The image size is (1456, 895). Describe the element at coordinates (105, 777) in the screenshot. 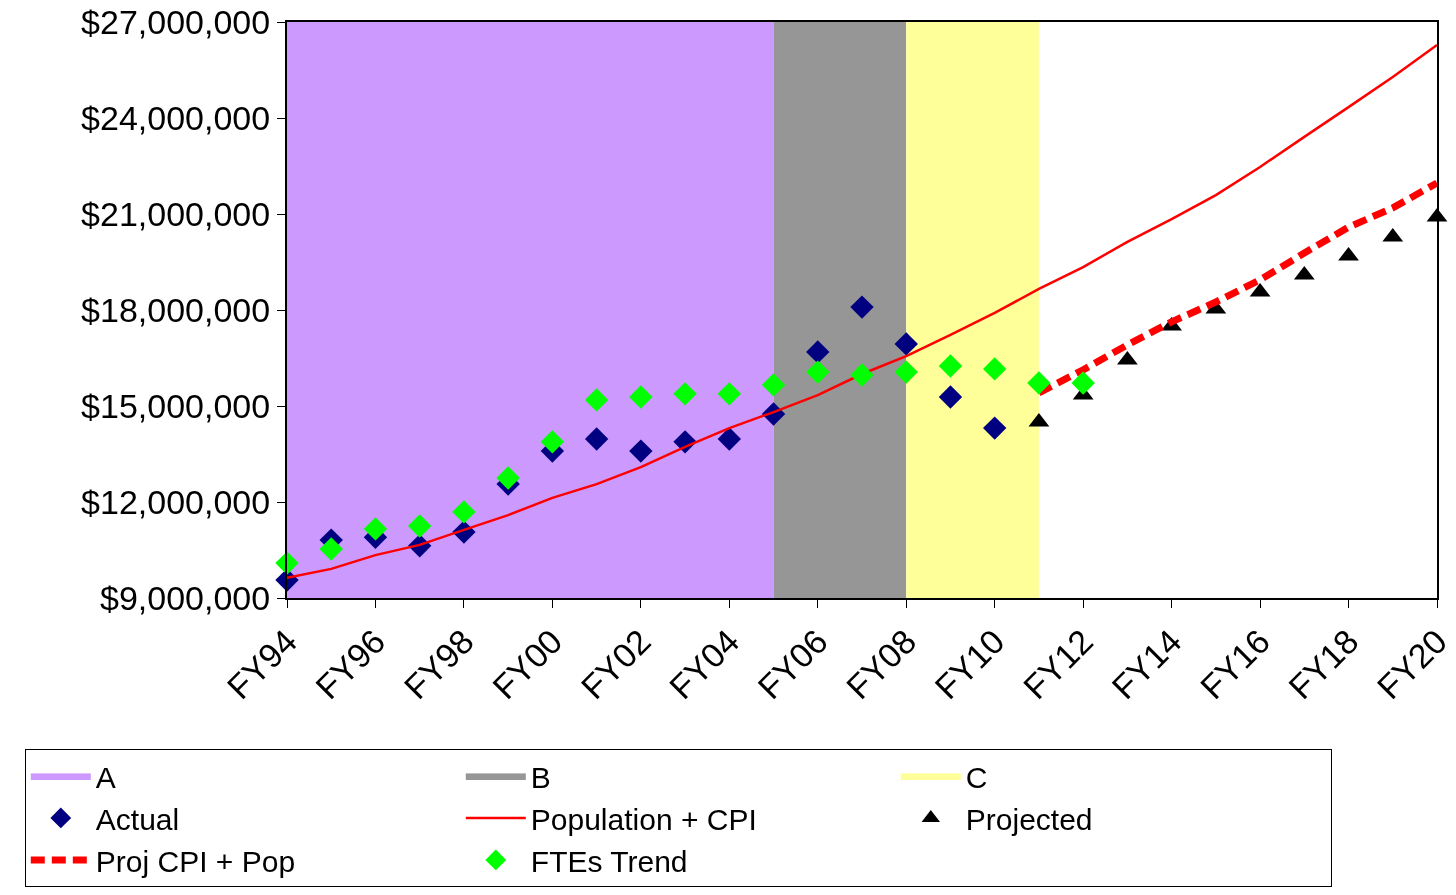

I see `legend-label: A` at that location.